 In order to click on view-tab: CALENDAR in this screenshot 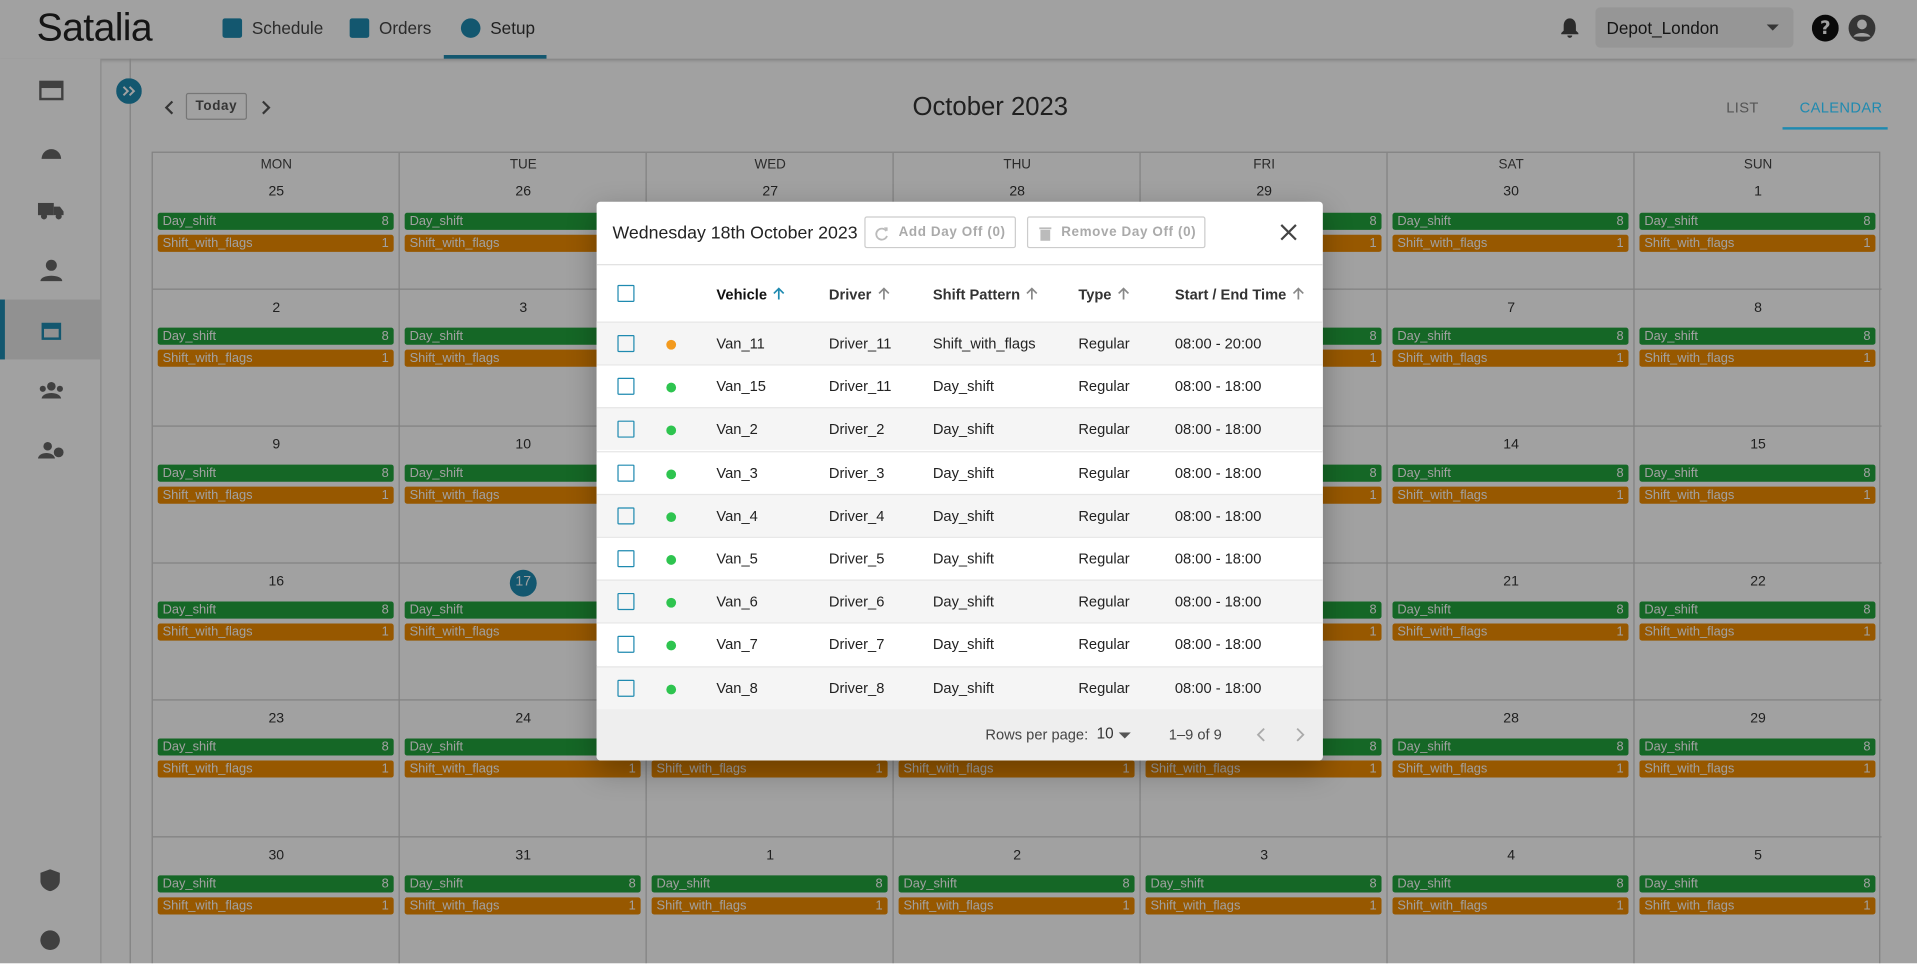, I will do `click(1841, 108)`.